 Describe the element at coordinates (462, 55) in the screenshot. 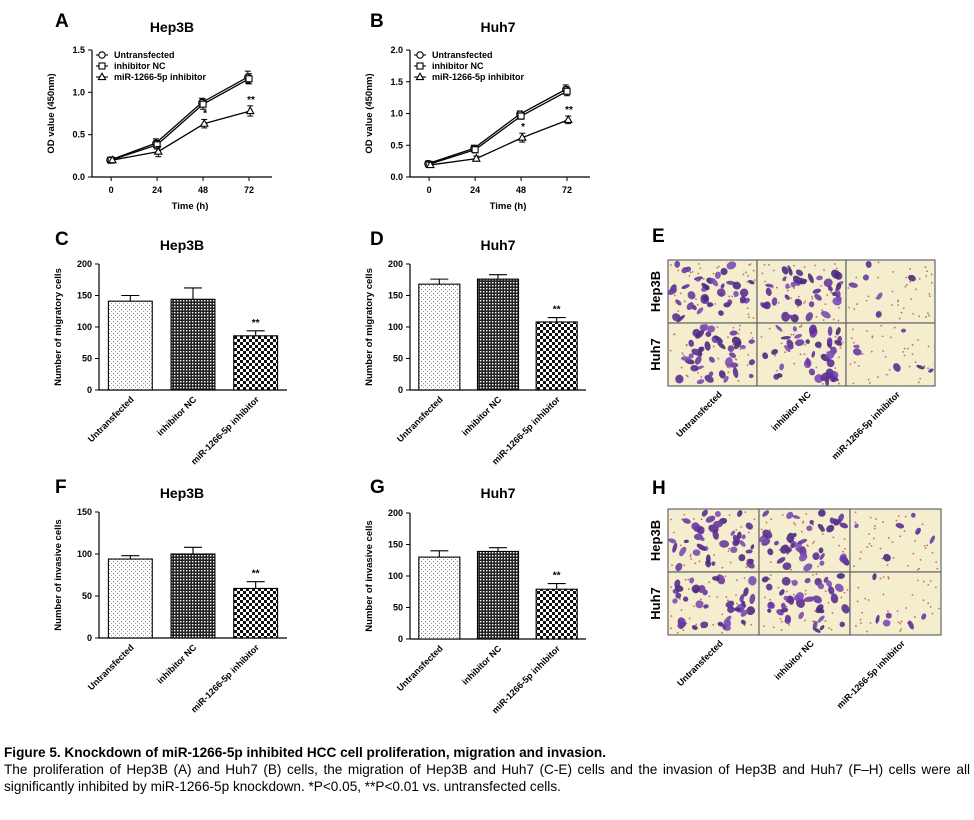

I see `legend-label: Untransfected` at that location.